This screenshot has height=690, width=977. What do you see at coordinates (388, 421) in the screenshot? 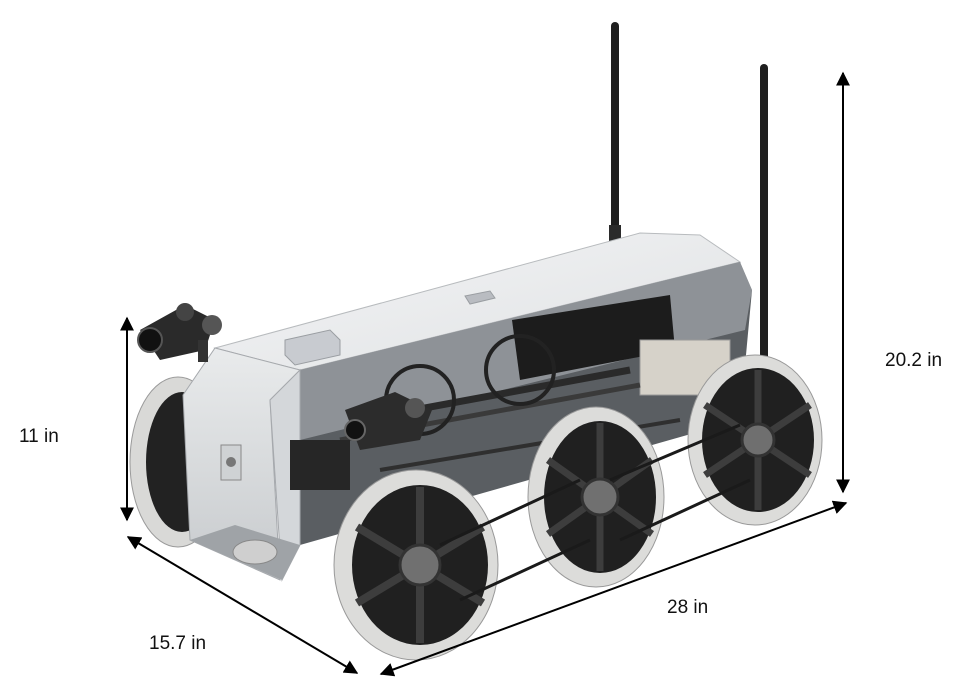
I see `side-camera` at bounding box center [388, 421].